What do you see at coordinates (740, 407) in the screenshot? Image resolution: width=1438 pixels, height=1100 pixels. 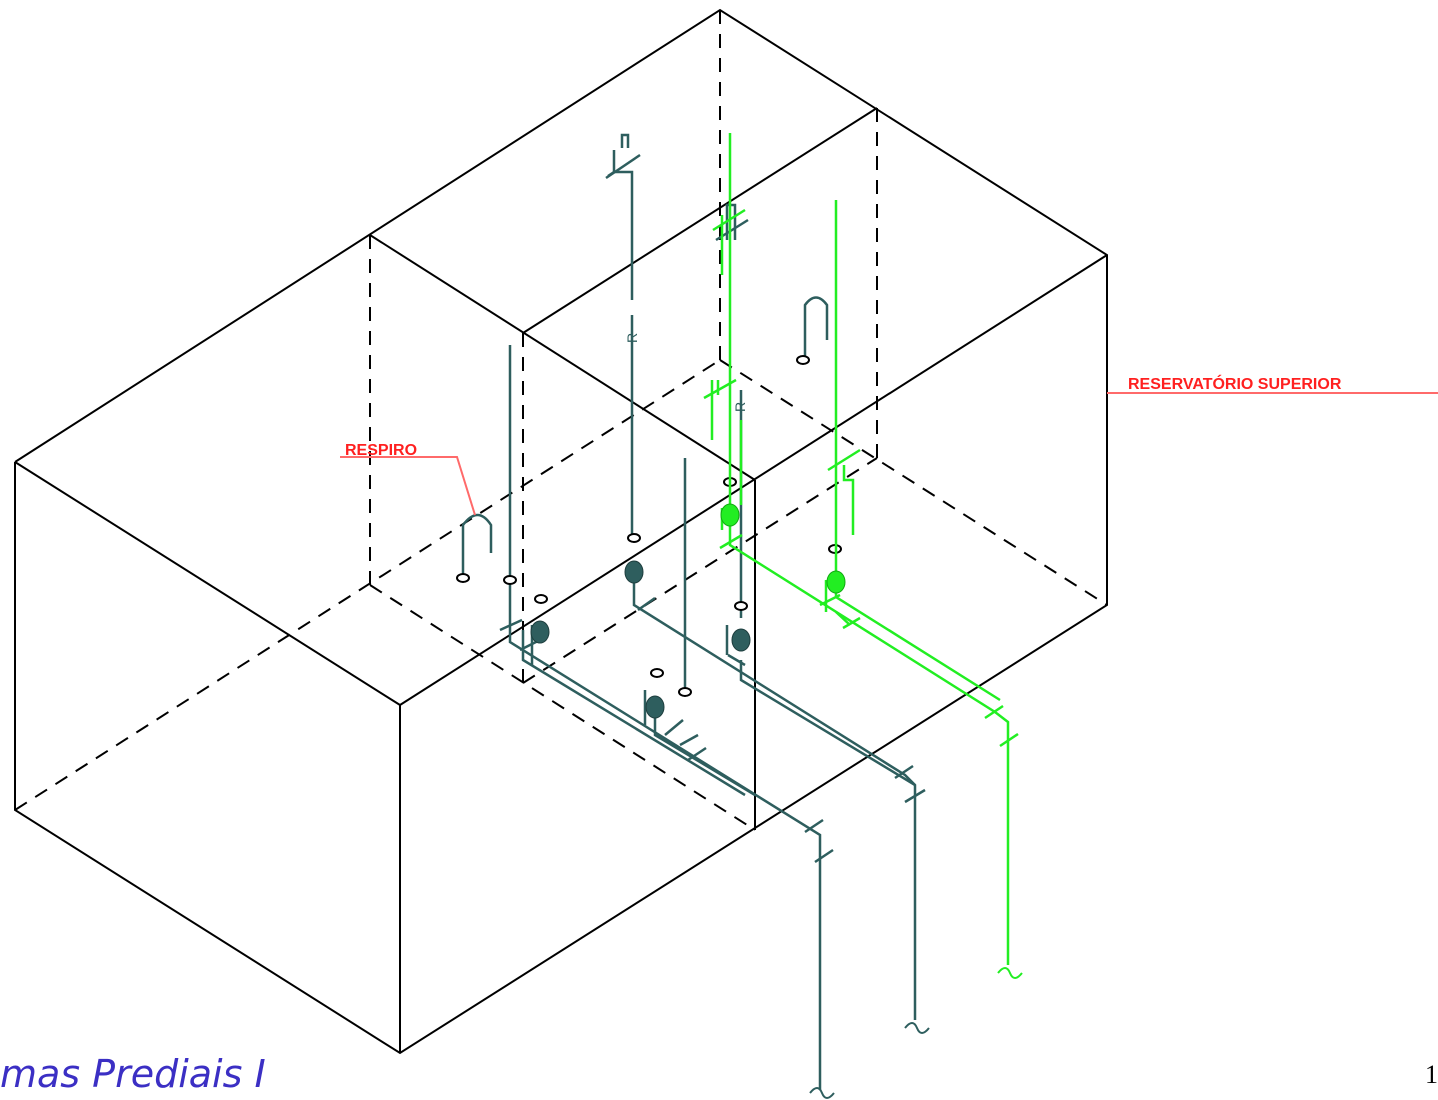 I see `pipe-marker-r-2: R` at bounding box center [740, 407].